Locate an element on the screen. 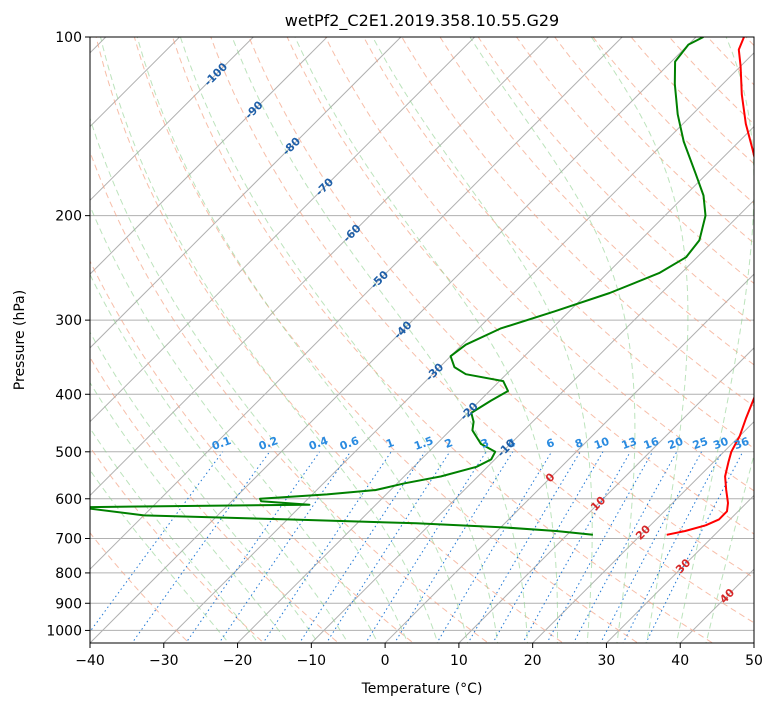 The image size is (775, 708). moist-adiabat--16 is located at coordinates (175, 535).